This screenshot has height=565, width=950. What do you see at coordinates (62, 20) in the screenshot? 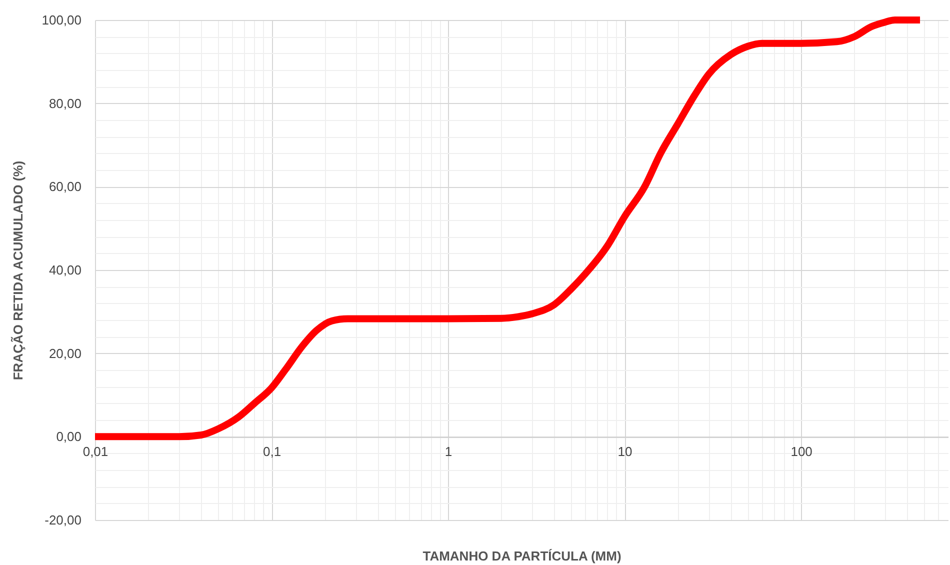
I see `y-tick-label: 100,00` at bounding box center [62, 20].